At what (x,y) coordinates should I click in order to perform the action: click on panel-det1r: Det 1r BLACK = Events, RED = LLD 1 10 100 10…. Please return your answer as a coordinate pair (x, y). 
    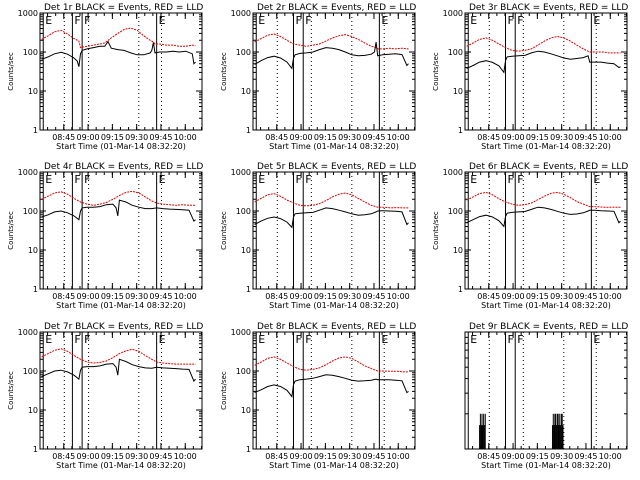
    Looking at the image, I should click on (105, 77).